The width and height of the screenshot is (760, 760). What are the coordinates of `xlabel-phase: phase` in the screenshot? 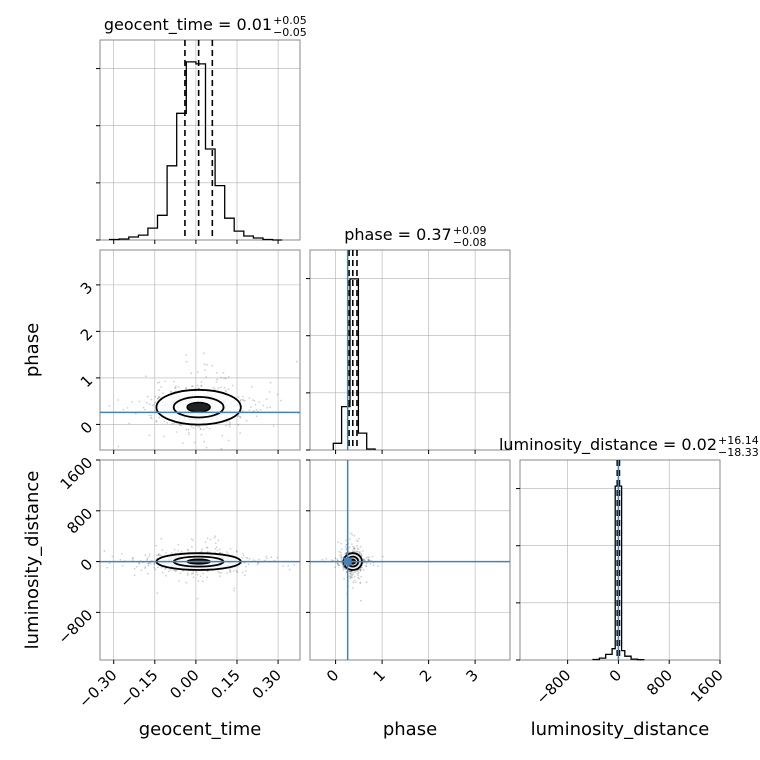 It's located at (410, 729).